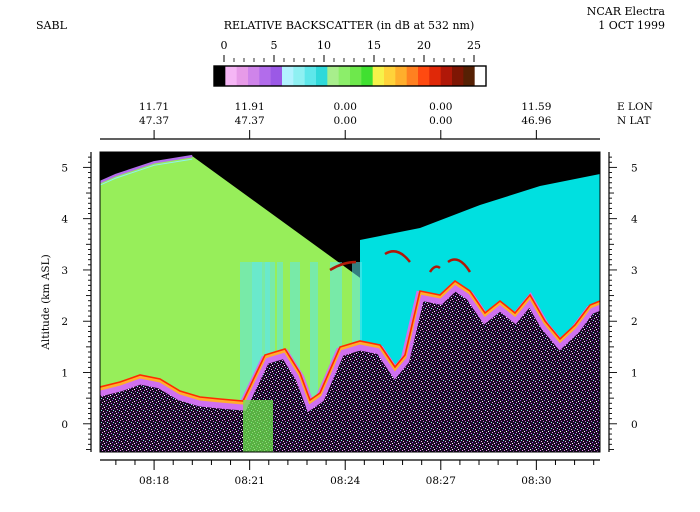 The height and width of the screenshot is (512, 700). I want to click on green-gap, so click(258, 426).